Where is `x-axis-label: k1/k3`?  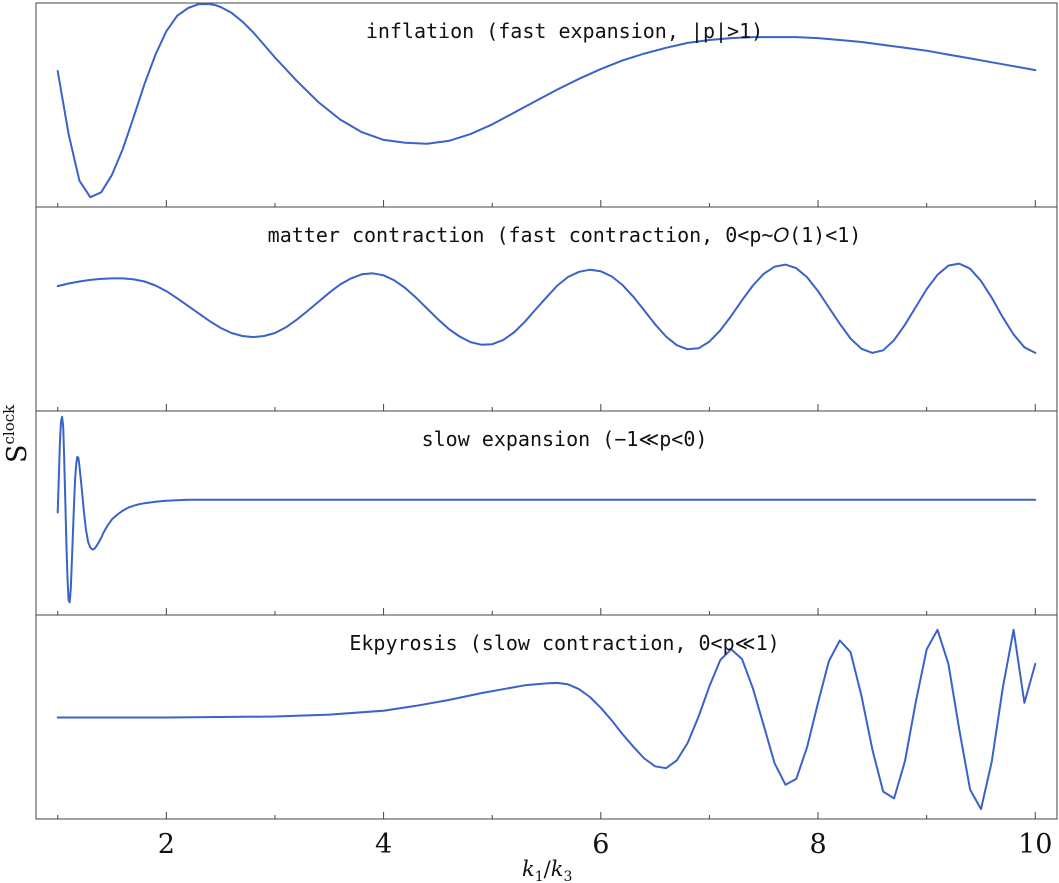 x-axis-label: k1/k3 is located at coordinates (547, 870).